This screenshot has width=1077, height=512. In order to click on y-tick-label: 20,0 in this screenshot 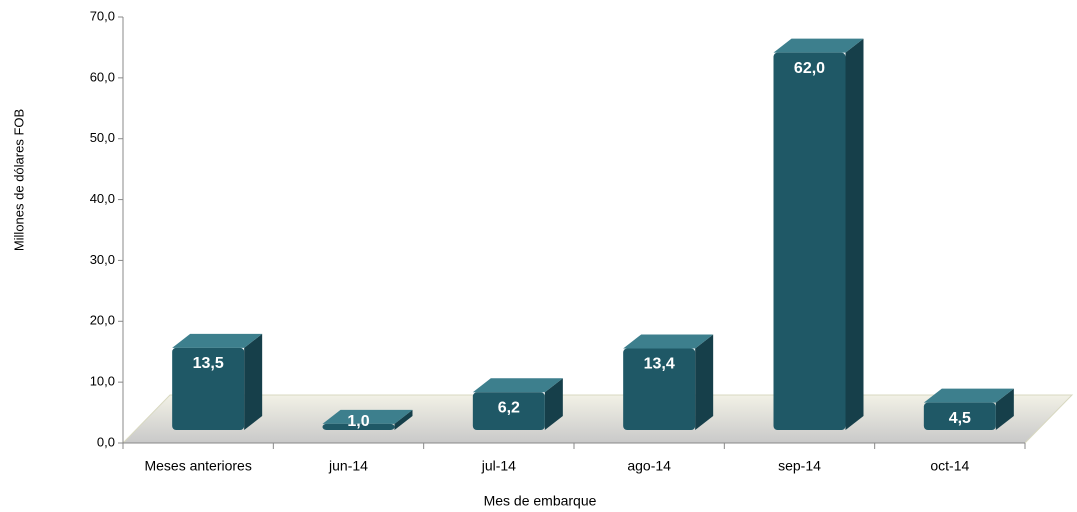, I will do `click(102, 320)`.